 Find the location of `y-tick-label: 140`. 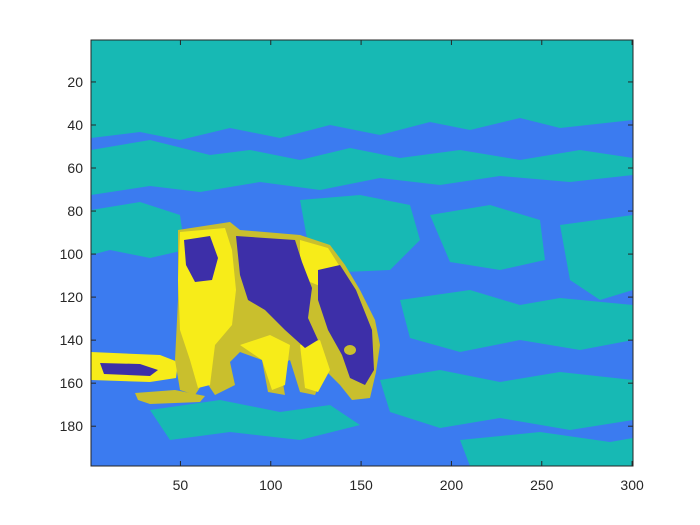

y-tick-label: 140 is located at coordinates (72, 340).